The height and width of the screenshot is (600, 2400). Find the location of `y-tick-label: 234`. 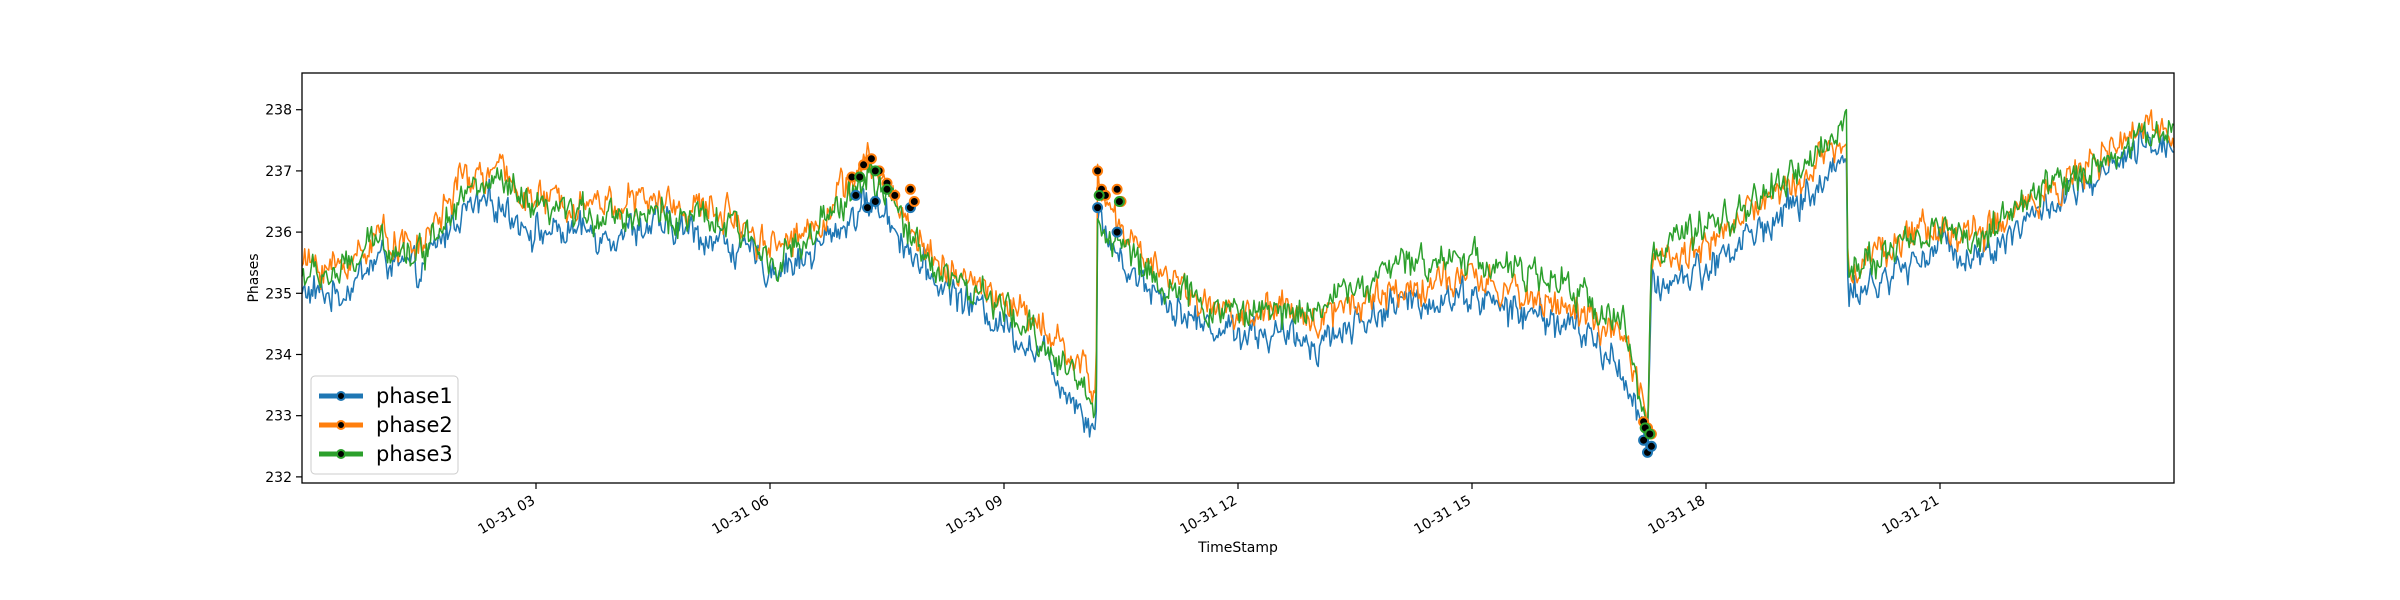

y-tick-label: 234 is located at coordinates (278, 355).